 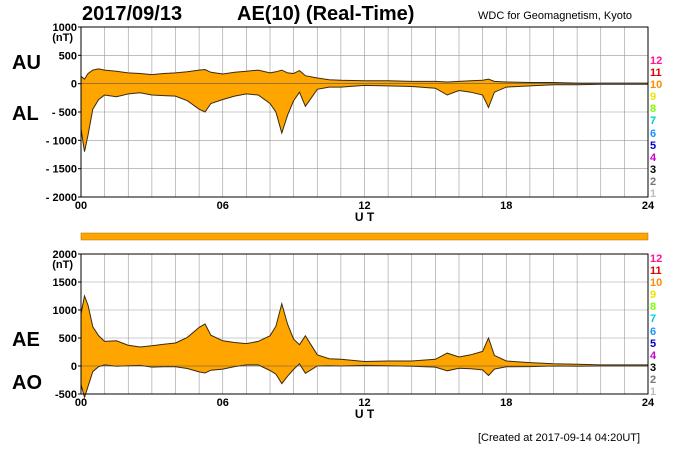 What do you see at coordinates (364, 76) in the screenshot?
I see `series-line-au` at bounding box center [364, 76].